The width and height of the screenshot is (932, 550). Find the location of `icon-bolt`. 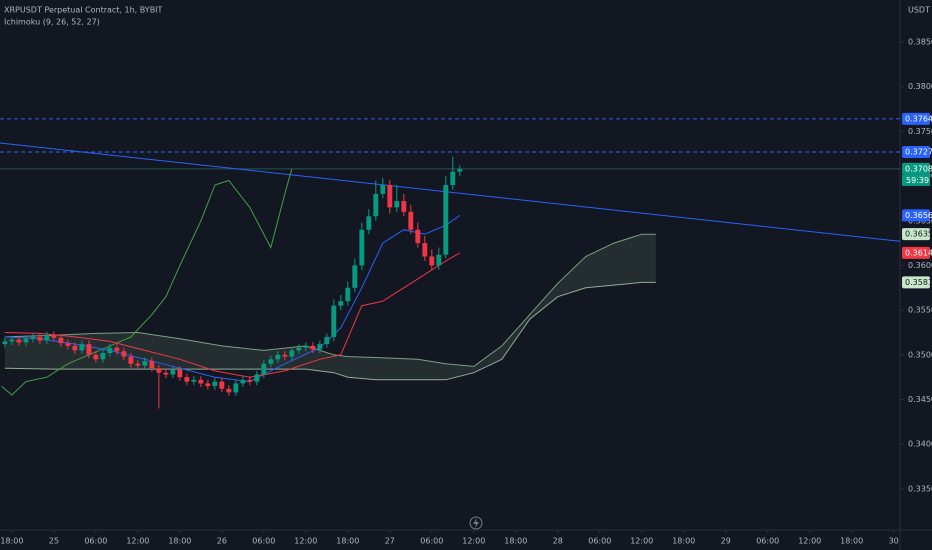

icon-bolt is located at coordinates (476, 523).